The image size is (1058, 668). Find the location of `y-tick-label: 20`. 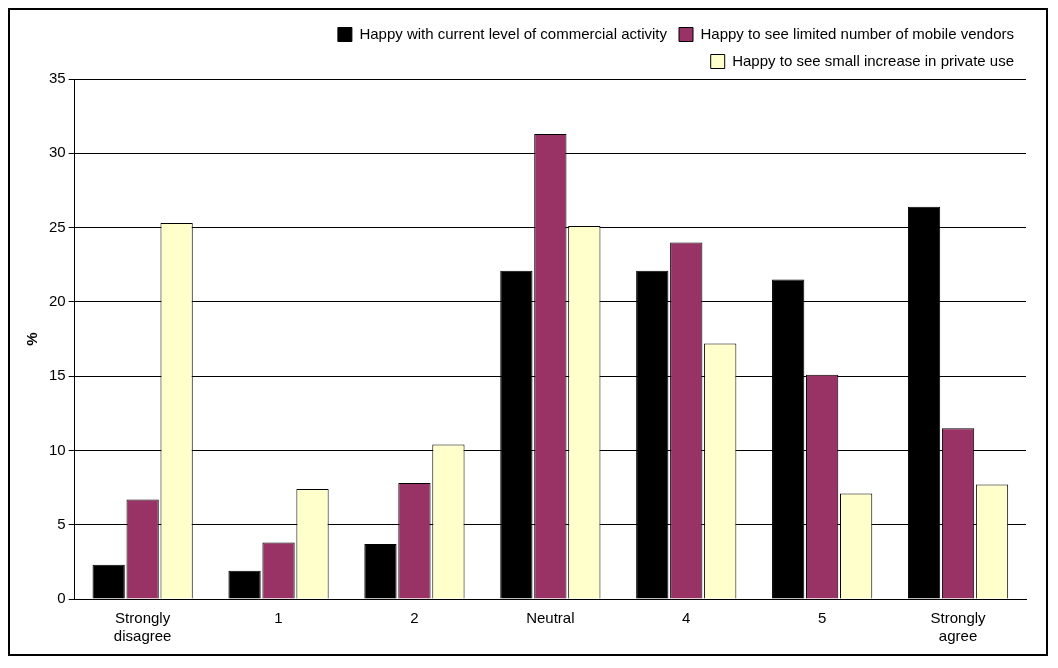

y-tick-label: 20 is located at coordinates (57, 300).